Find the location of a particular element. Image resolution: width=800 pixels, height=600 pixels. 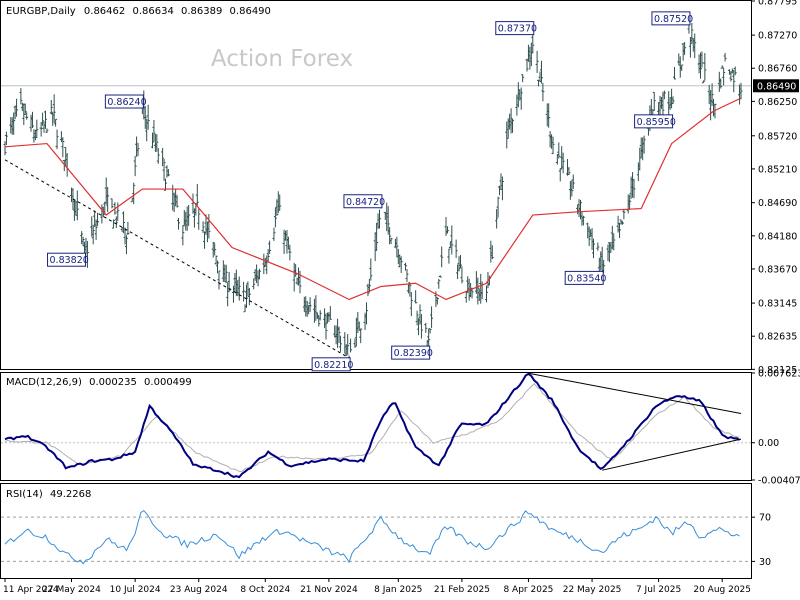

support-trendline is located at coordinates (177, 259).